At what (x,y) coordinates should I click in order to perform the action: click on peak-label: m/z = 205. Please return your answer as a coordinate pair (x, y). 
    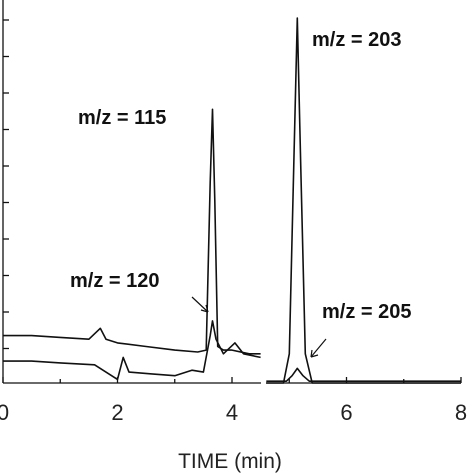
    Looking at the image, I should click on (367, 312).